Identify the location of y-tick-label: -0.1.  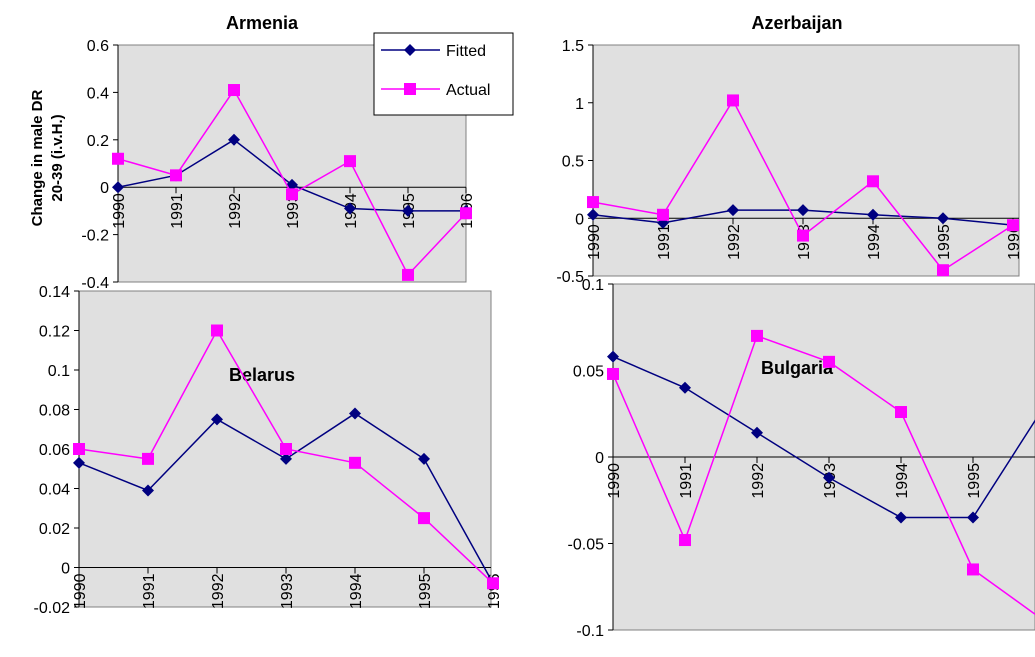
(590, 631).